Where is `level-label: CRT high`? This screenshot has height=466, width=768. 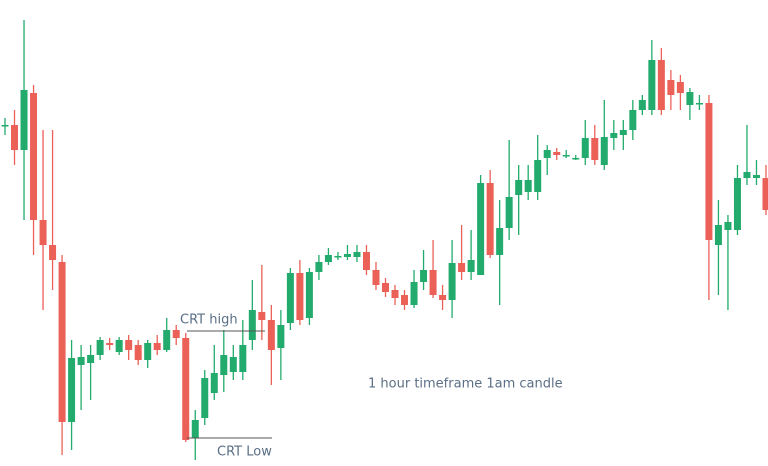 level-label: CRT high is located at coordinates (209, 320).